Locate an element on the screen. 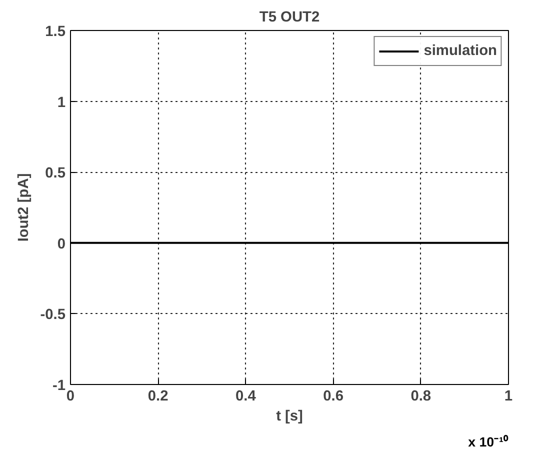 The image size is (533, 454). y-tick-label: 1.5 is located at coordinates (55, 32).